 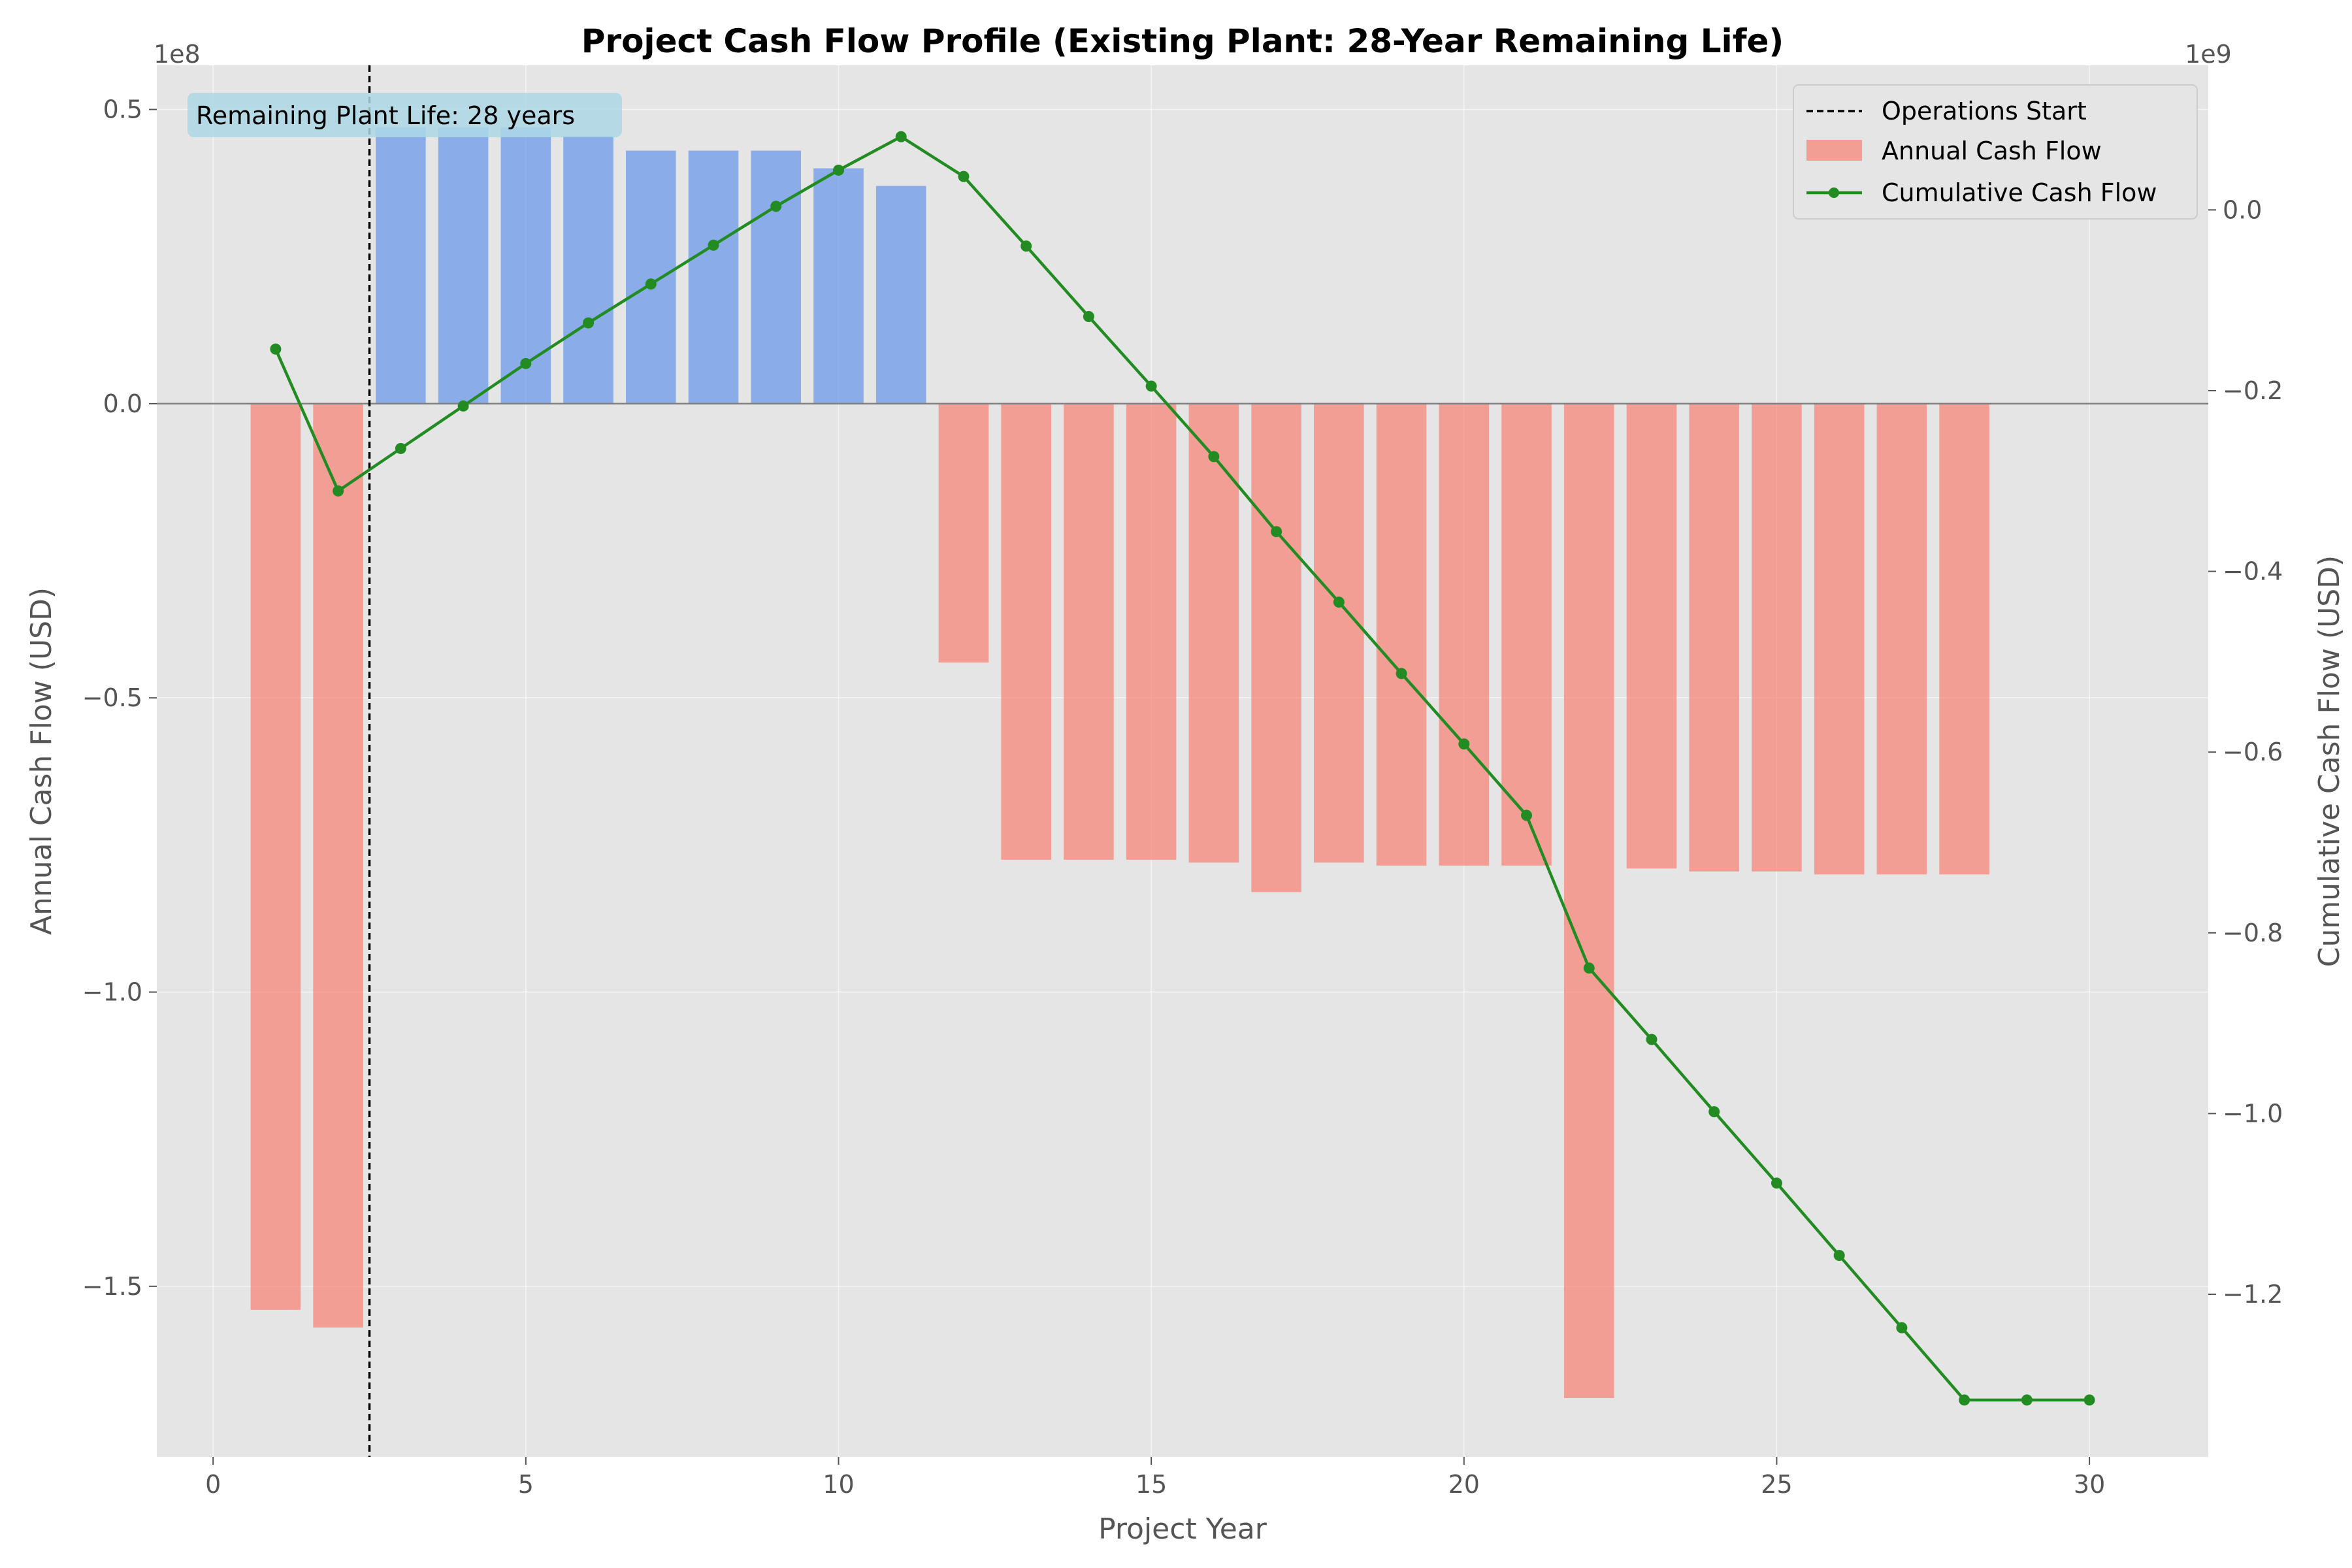 What do you see at coordinates (177, 54) in the screenshot?
I see `left-axis-offset: 1e8` at bounding box center [177, 54].